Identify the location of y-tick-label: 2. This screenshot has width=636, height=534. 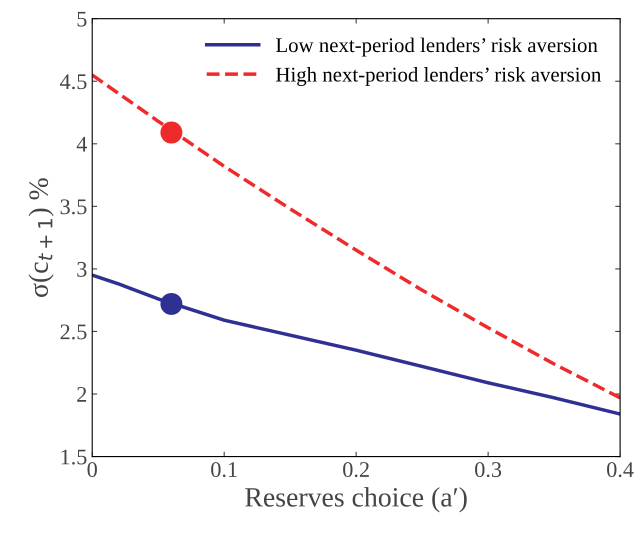
(81, 394).